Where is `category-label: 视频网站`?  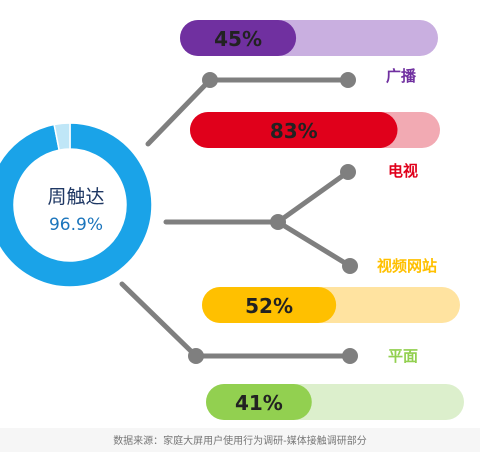
category-label: 视频网站 is located at coordinates (407, 266).